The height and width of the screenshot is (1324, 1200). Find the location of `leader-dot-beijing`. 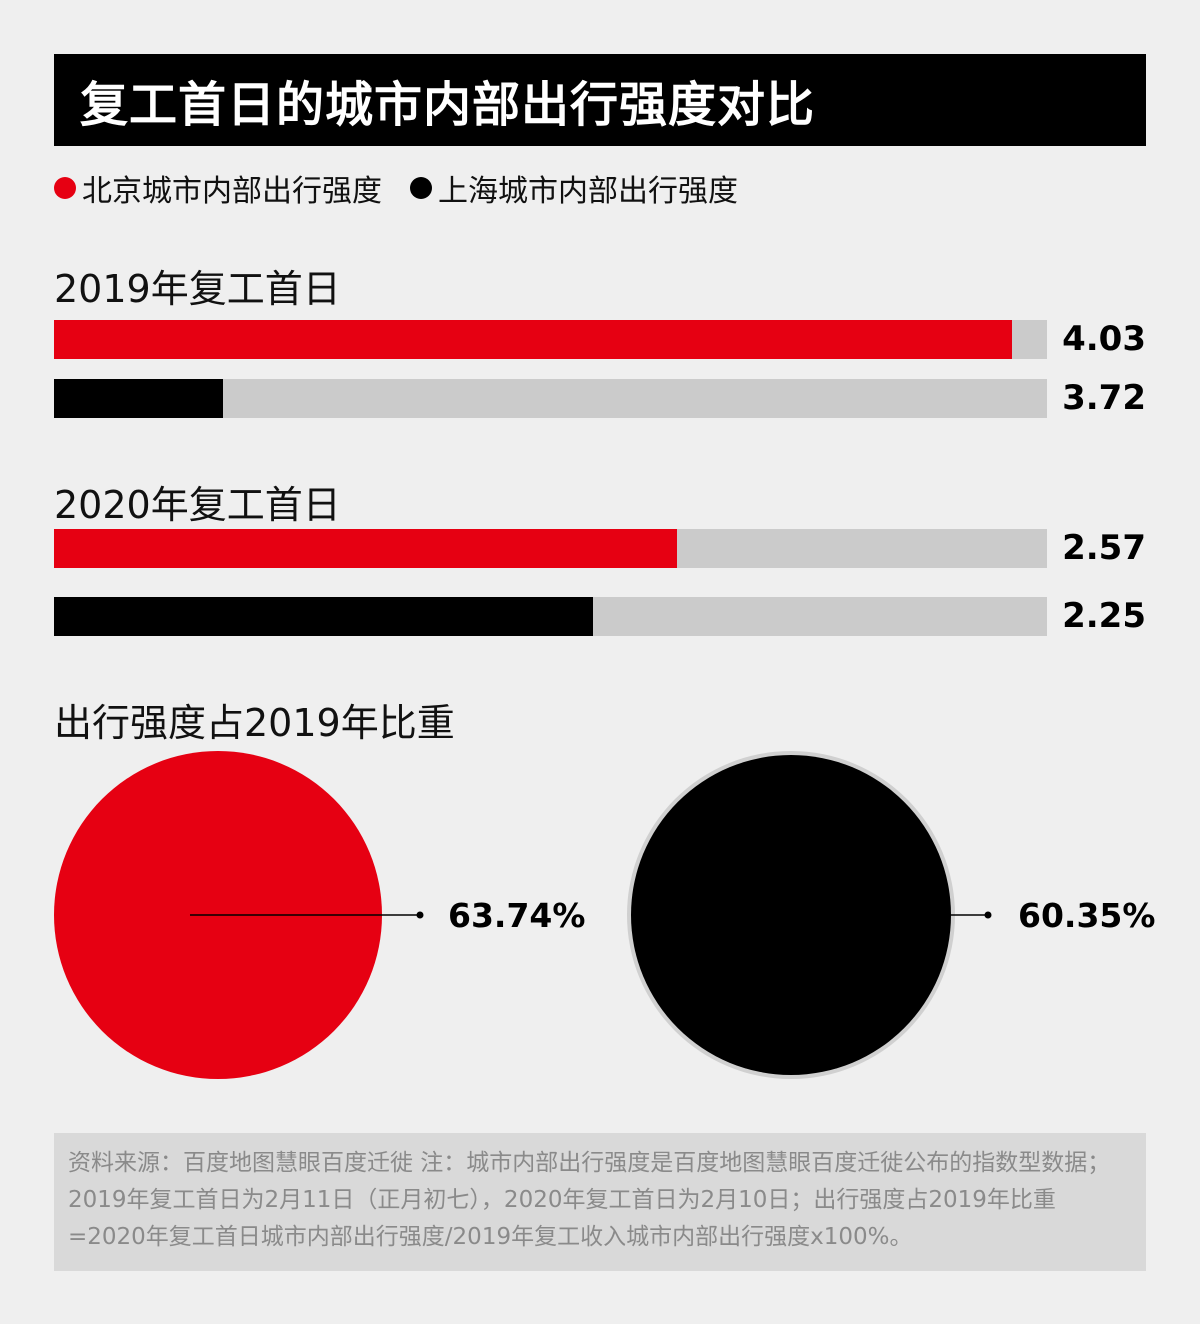

leader-dot-beijing is located at coordinates (420, 915).